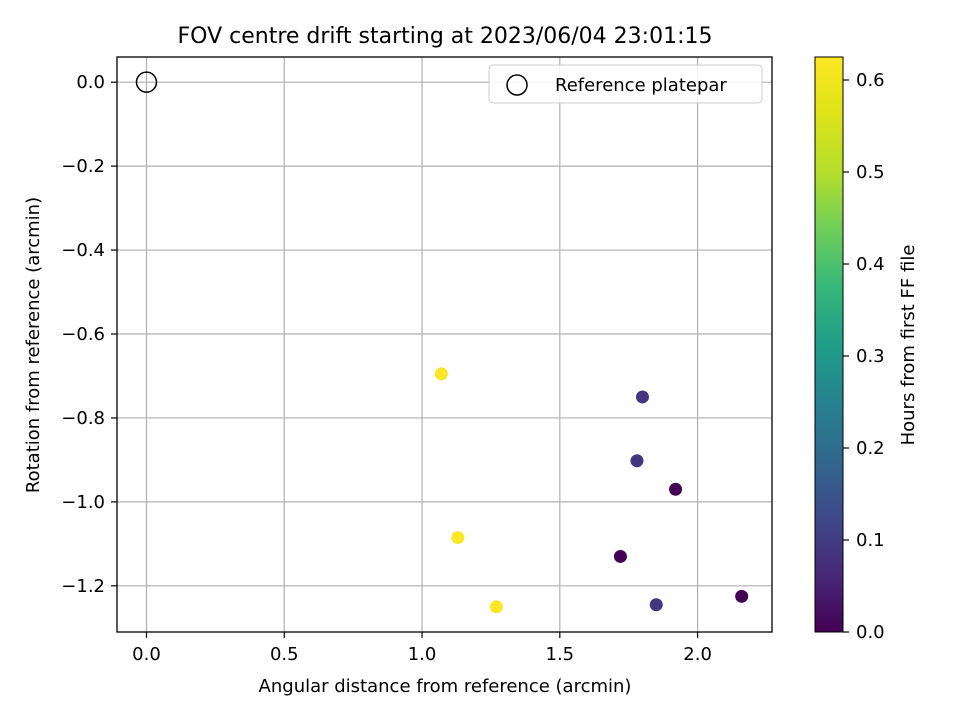  I want to click on y-tick-label: −0.6, so click(83, 334).